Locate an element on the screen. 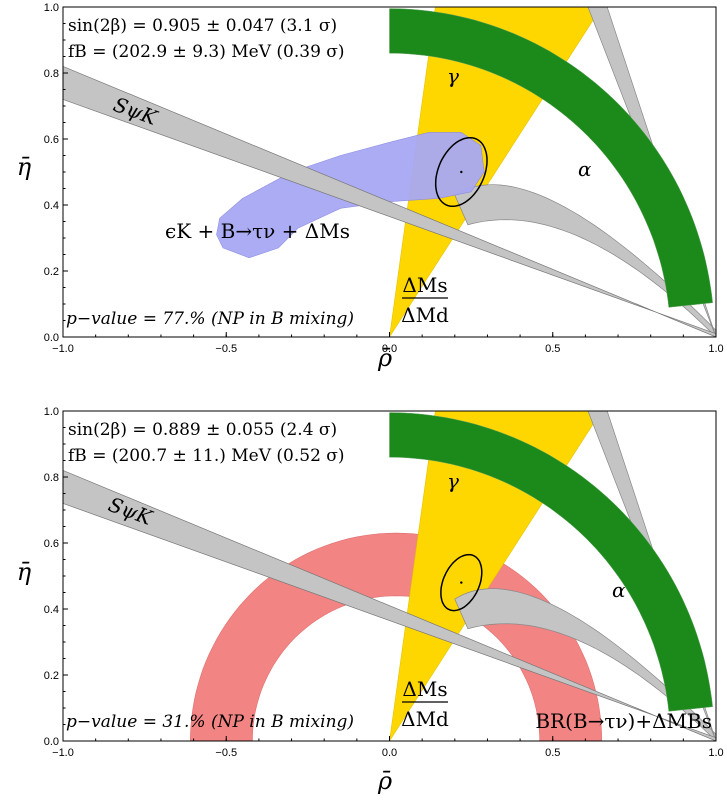 The width and height of the screenshot is (727, 805). x-ticks-top: −1.0 −0.5 0.0 0.5 1.0 is located at coordinates (388, 343).